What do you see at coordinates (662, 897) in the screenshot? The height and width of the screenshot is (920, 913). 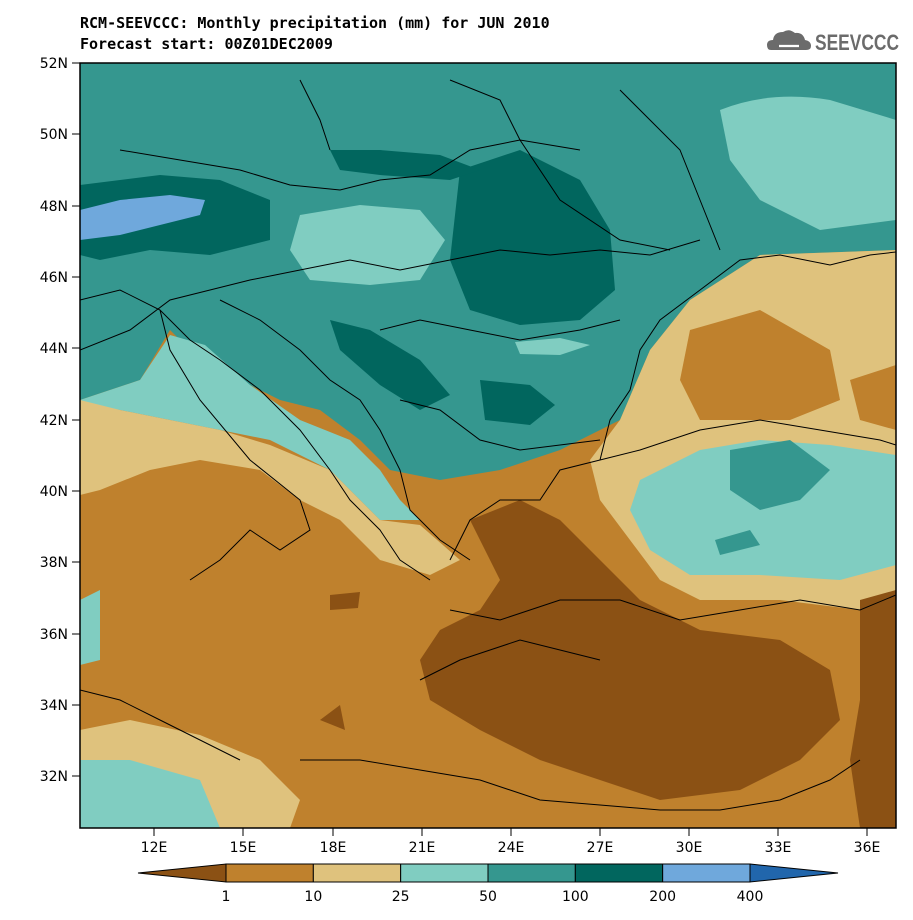 I see `colorbar-label: 200` at bounding box center [662, 897].